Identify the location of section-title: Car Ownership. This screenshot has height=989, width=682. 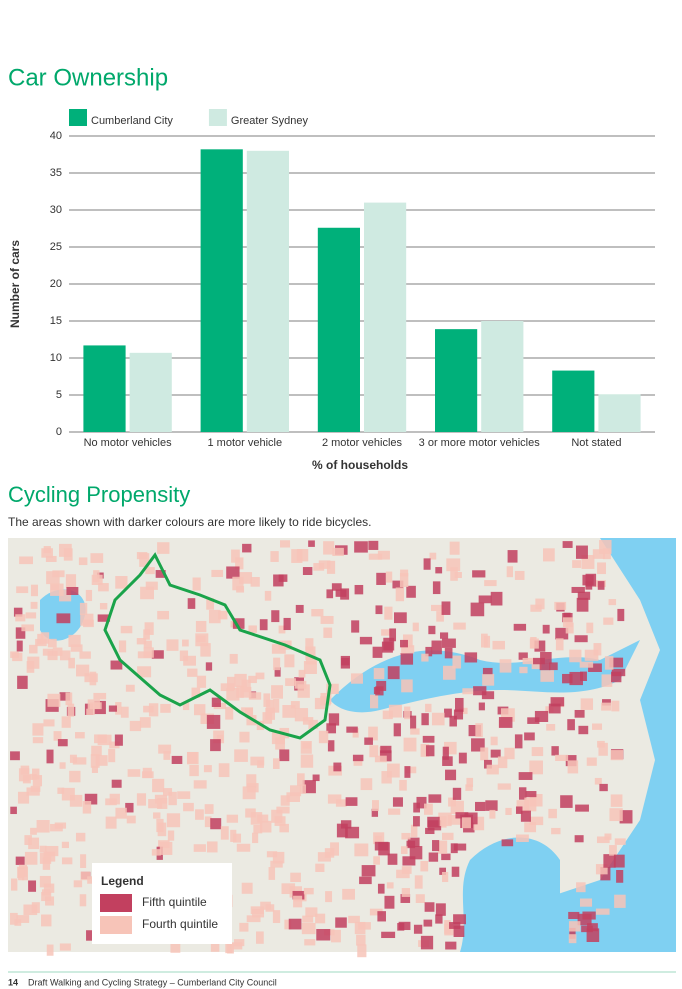
(88, 77).